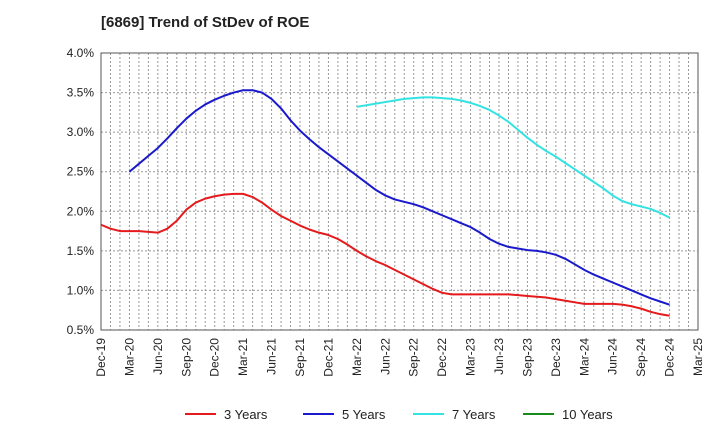 This screenshot has height=440, width=720. What do you see at coordinates (513, 157) in the screenshot?
I see `series-line-7-years` at bounding box center [513, 157].